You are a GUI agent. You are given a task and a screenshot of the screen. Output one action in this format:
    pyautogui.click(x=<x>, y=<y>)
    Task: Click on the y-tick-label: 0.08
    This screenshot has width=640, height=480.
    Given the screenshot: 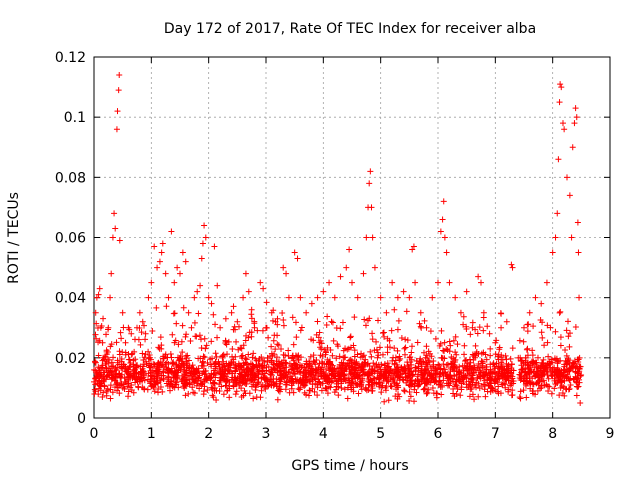 What is the action you would take?
    pyautogui.click(x=70, y=178)
    